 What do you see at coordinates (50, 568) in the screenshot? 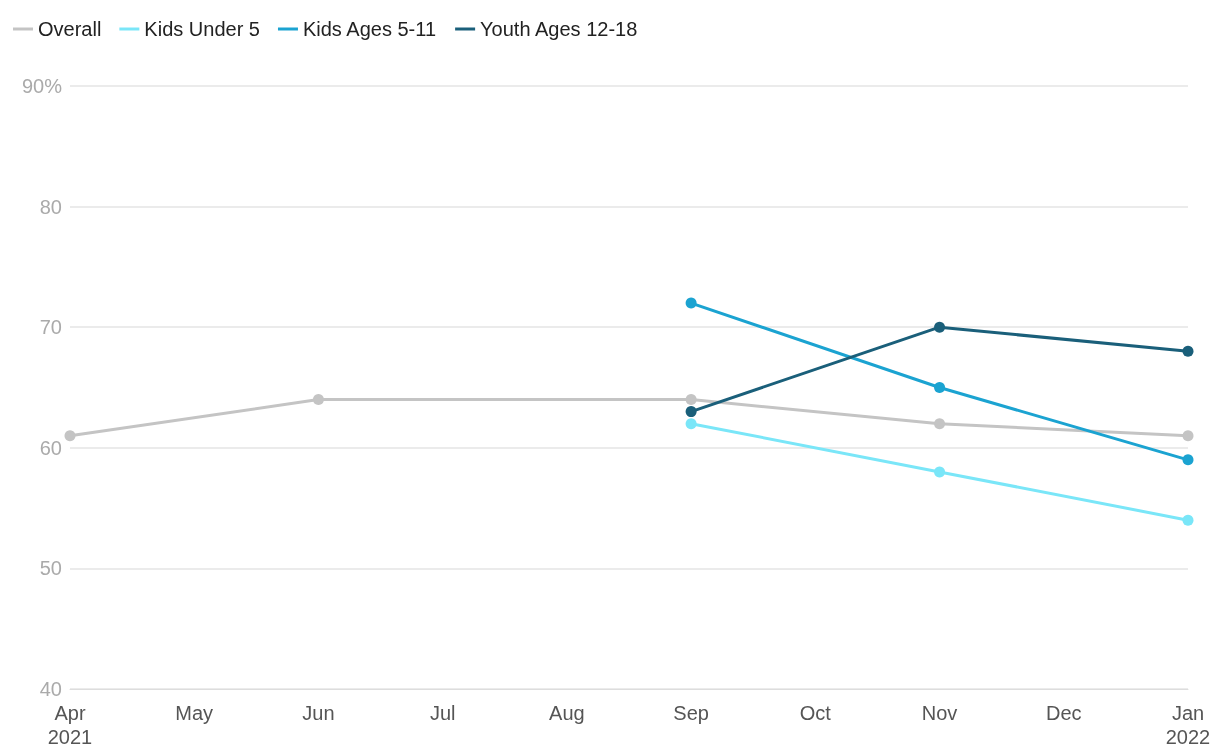
I see `y-tick-label: 50` at bounding box center [50, 568].